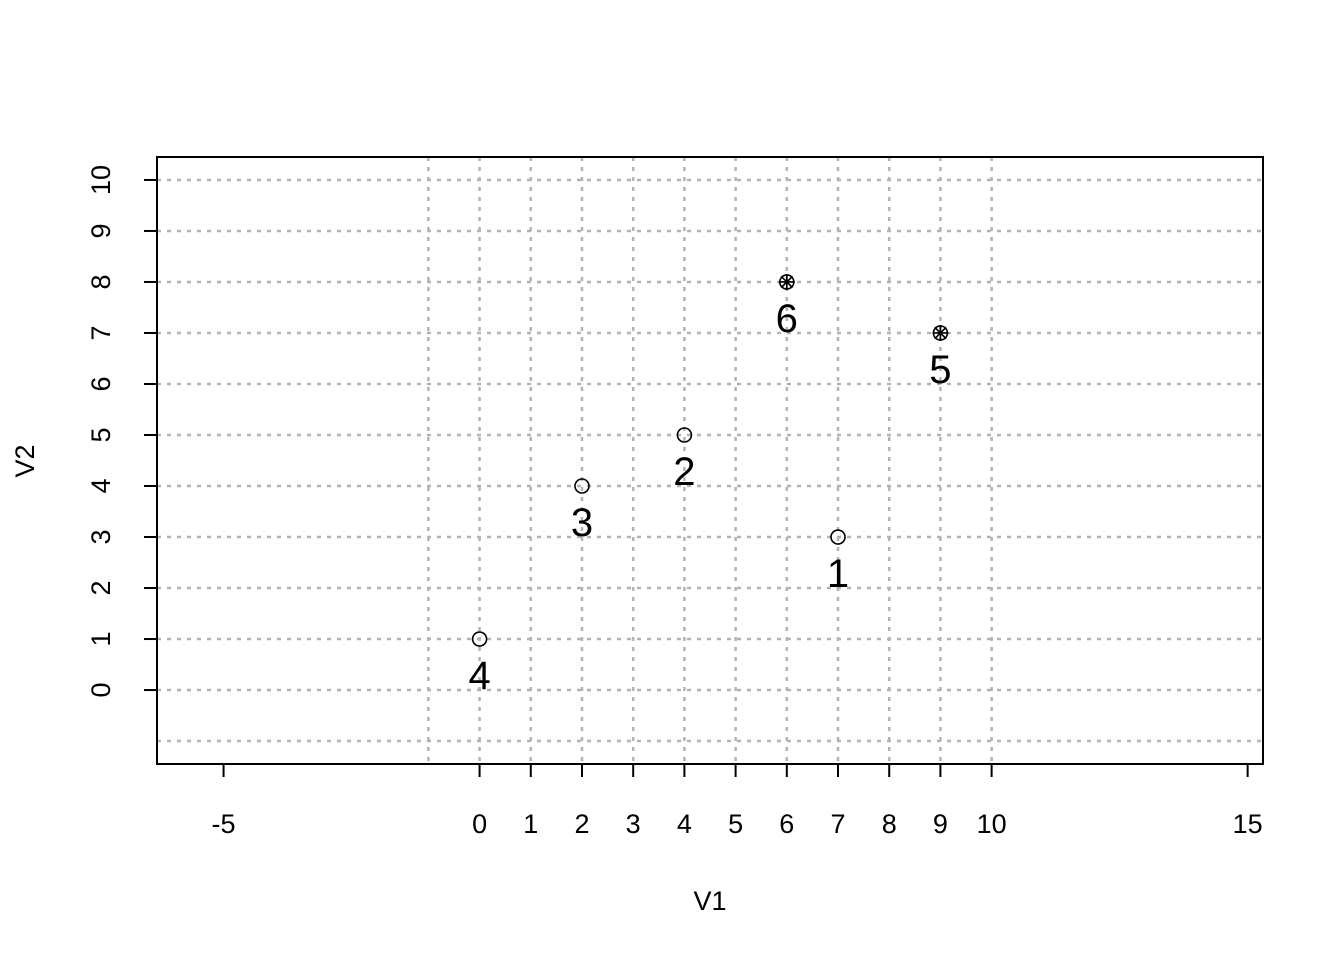  What do you see at coordinates (992, 824) in the screenshot?
I see `x-tick-label: 10` at bounding box center [992, 824].